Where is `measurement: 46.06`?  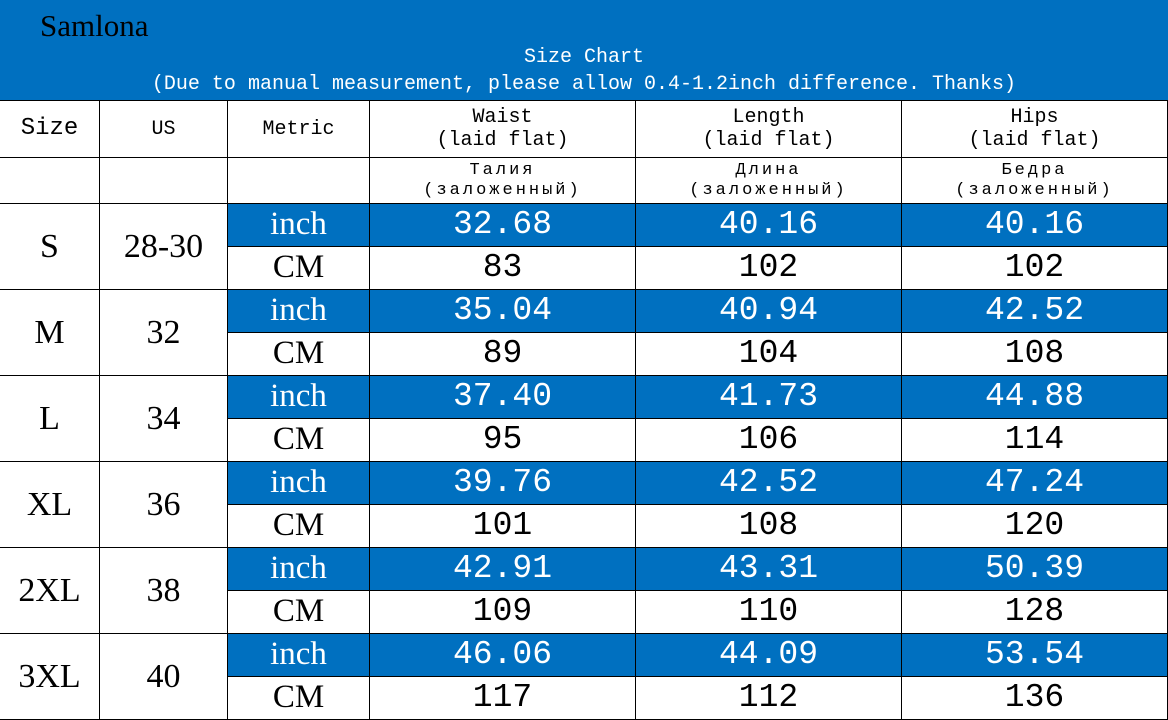
measurement: 46.06 is located at coordinates (502, 655).